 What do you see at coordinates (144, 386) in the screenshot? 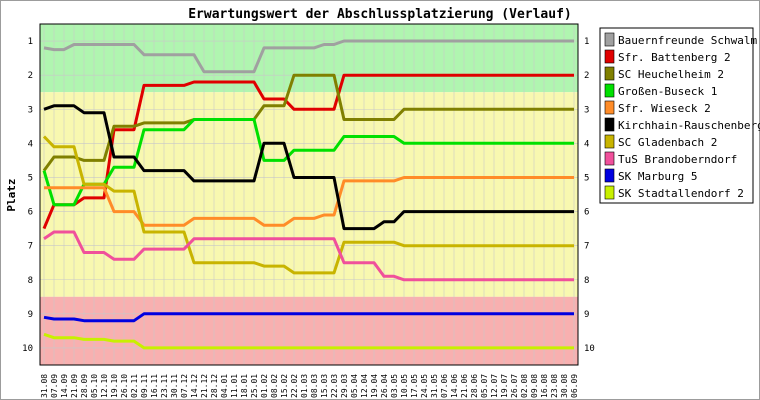
I see `x-tick-label: 09.11` at bounding box center [144, 386].